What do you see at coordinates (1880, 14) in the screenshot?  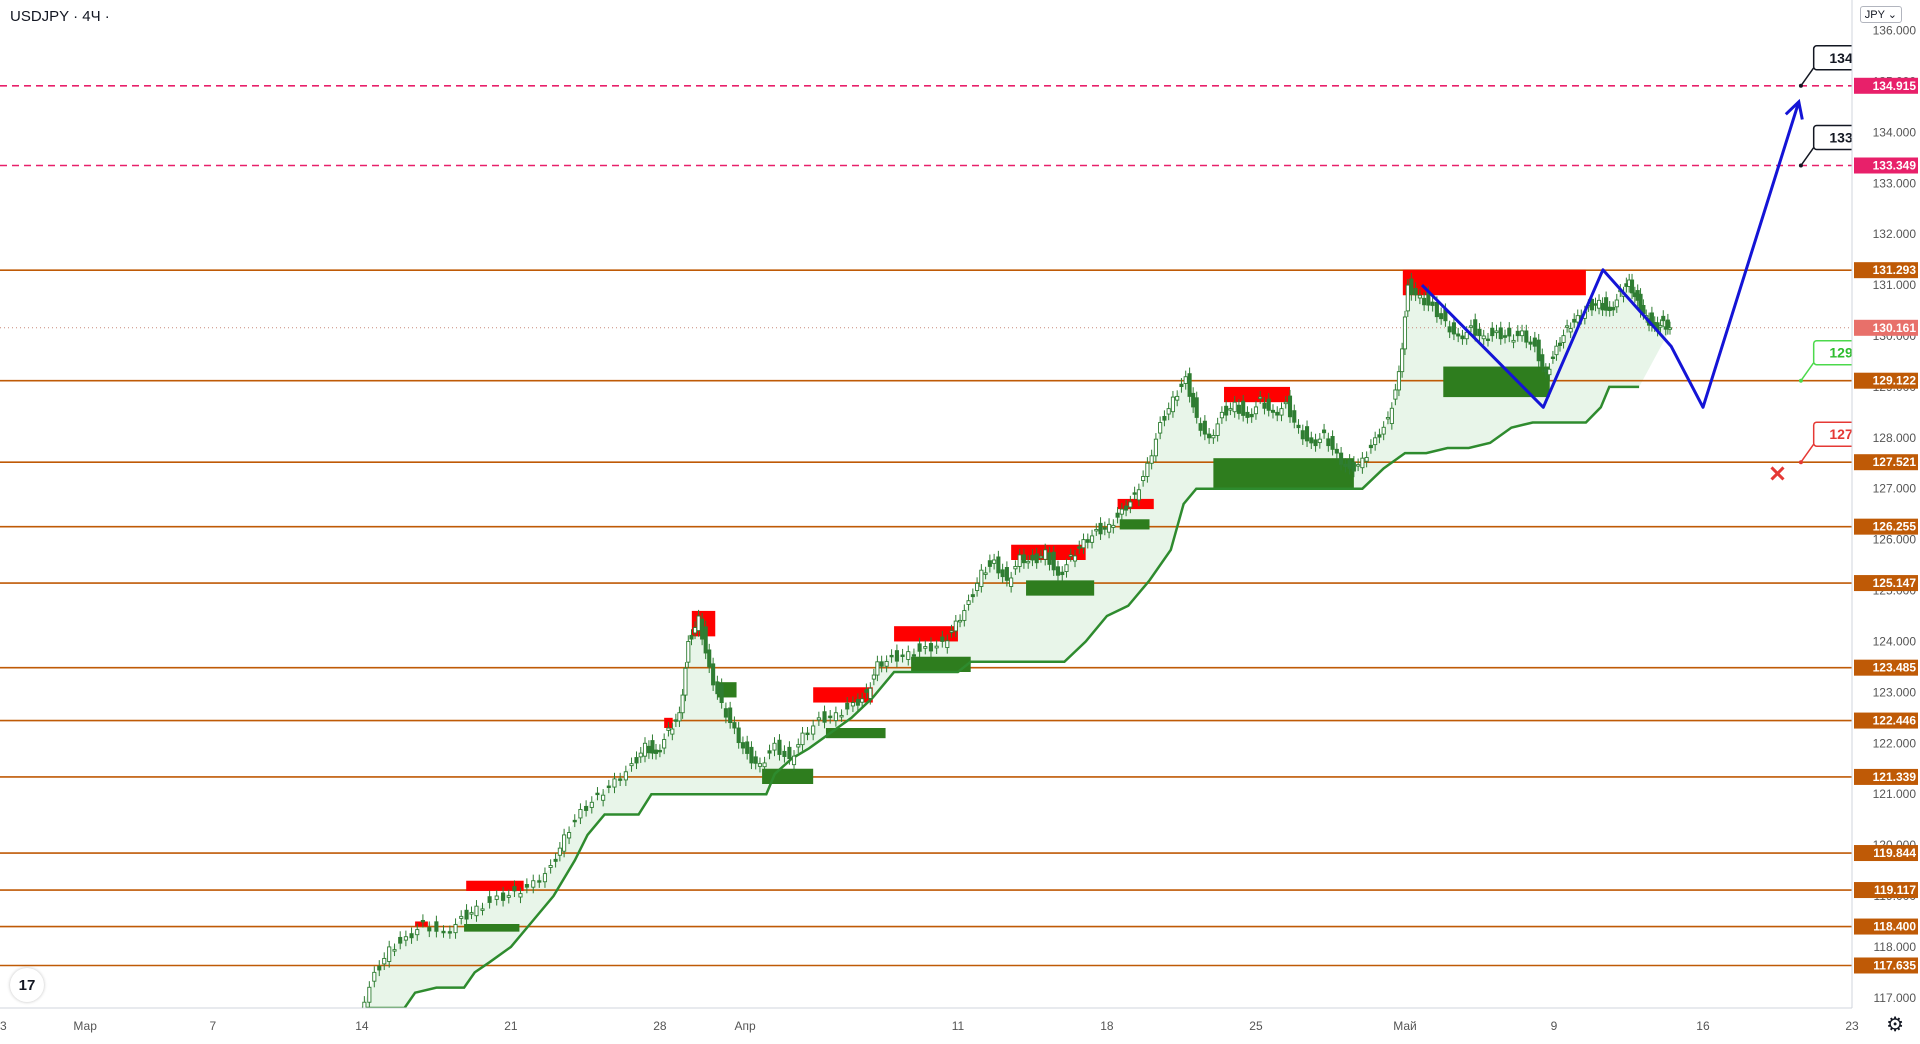 I see `currency-button: JPY ⌄` at bounding box center [1880, 14].